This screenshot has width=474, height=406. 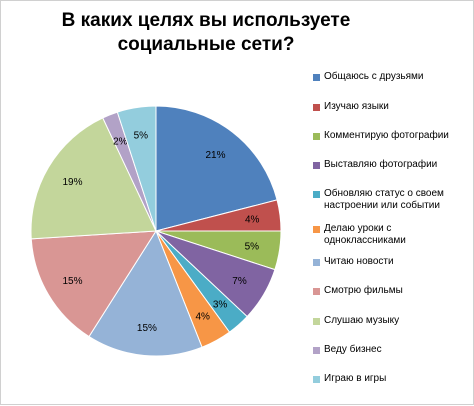 I want to click on slice-label: 19%, so click(x=72, y=182).